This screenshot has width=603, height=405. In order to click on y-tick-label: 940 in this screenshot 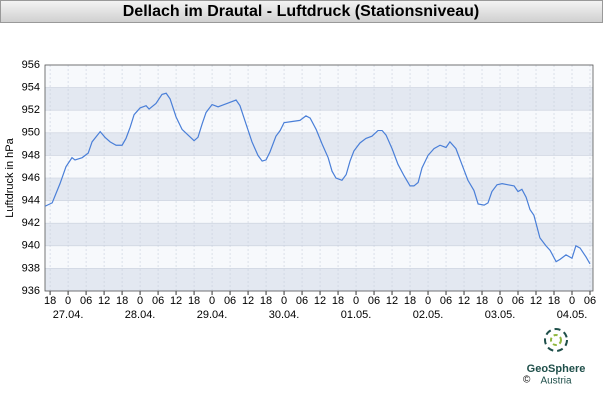, I will do `click(31, 246)`.